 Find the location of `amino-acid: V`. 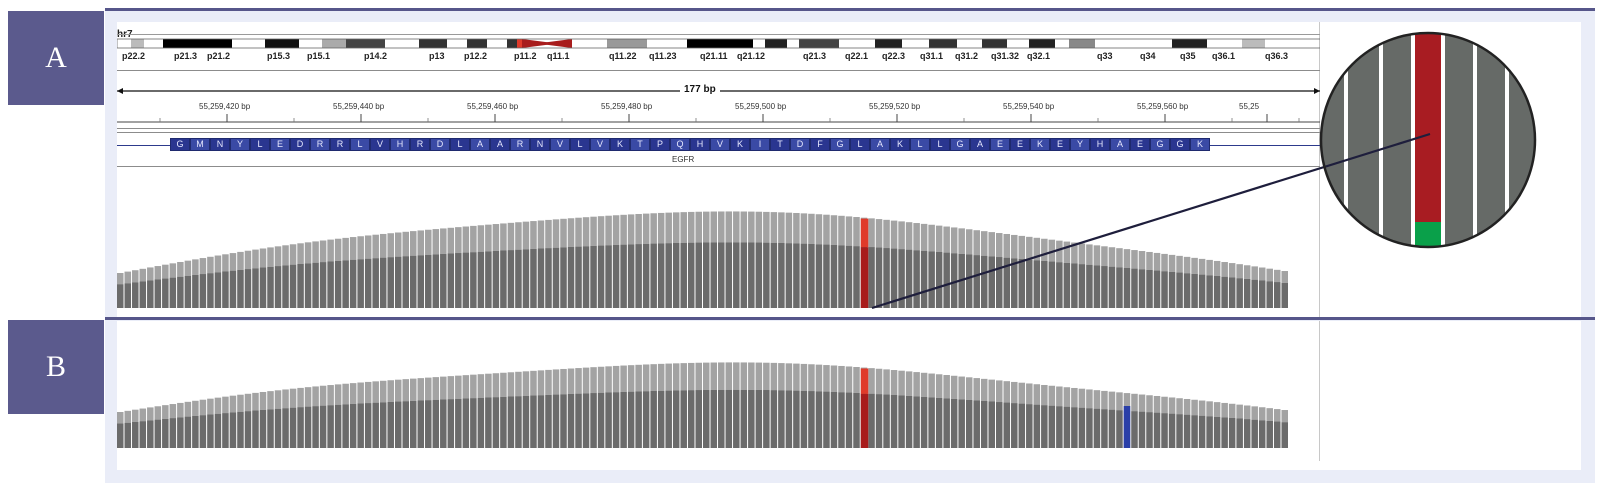

amino-acid: V is located at coordinates (560, 144).